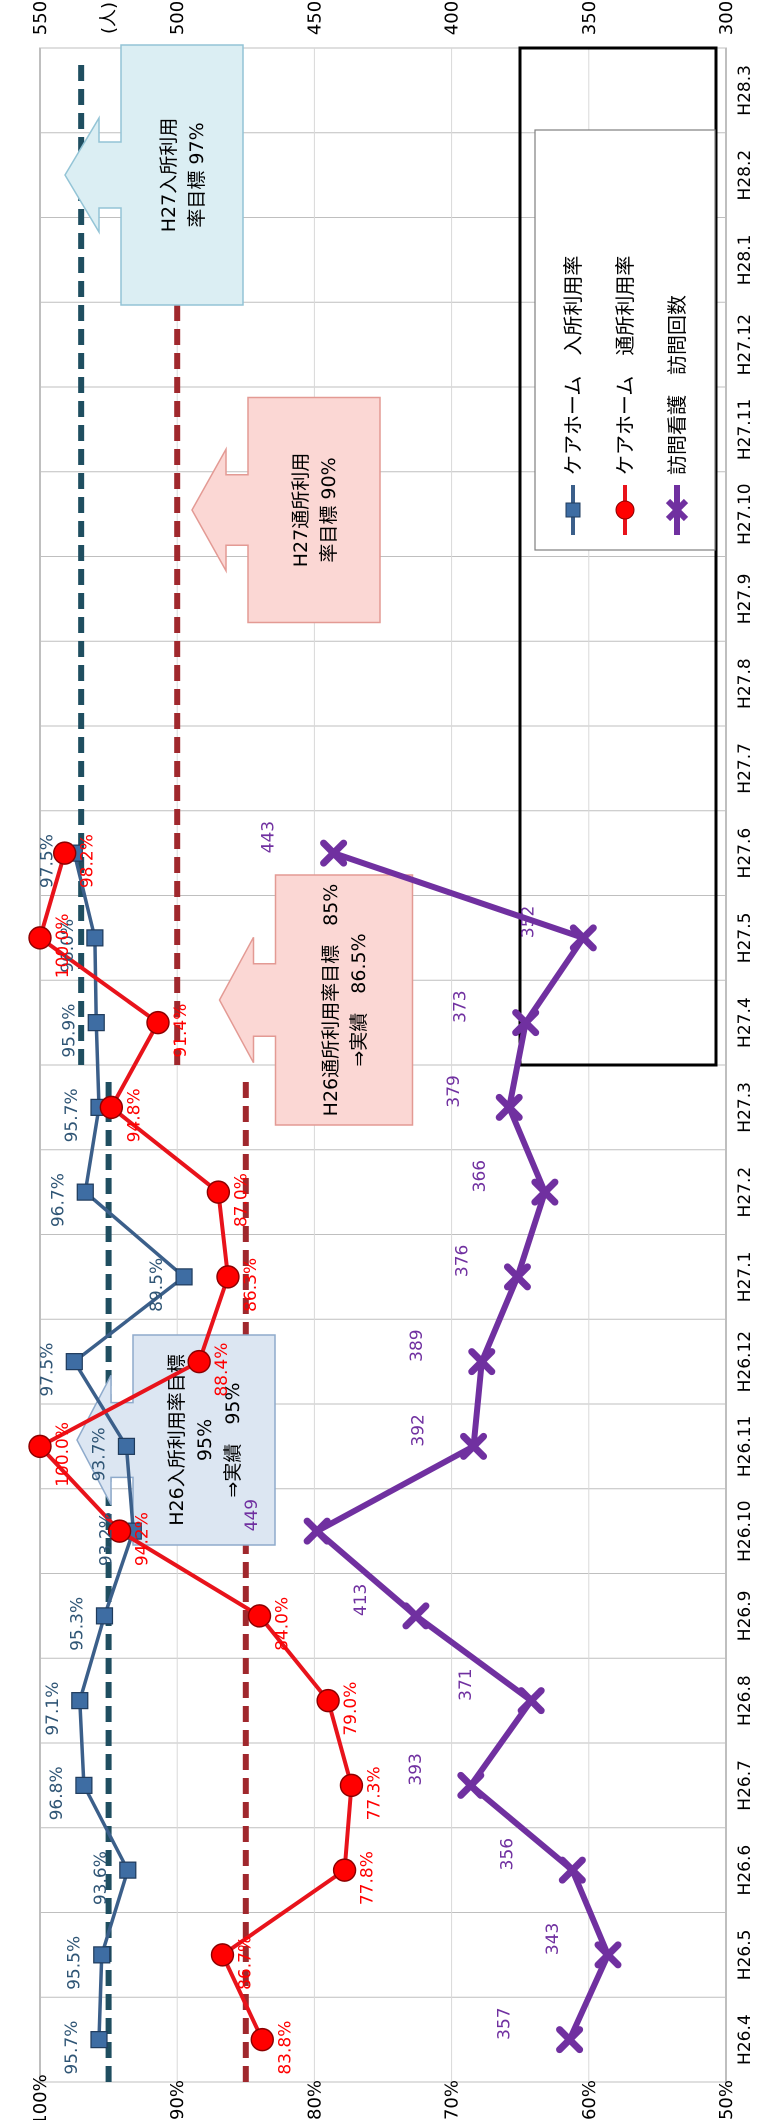 The image size is (768, 2120). Describe the element at coordinates (466, 1684) in the screenshot. I see `data-label-2: 371` at that location.